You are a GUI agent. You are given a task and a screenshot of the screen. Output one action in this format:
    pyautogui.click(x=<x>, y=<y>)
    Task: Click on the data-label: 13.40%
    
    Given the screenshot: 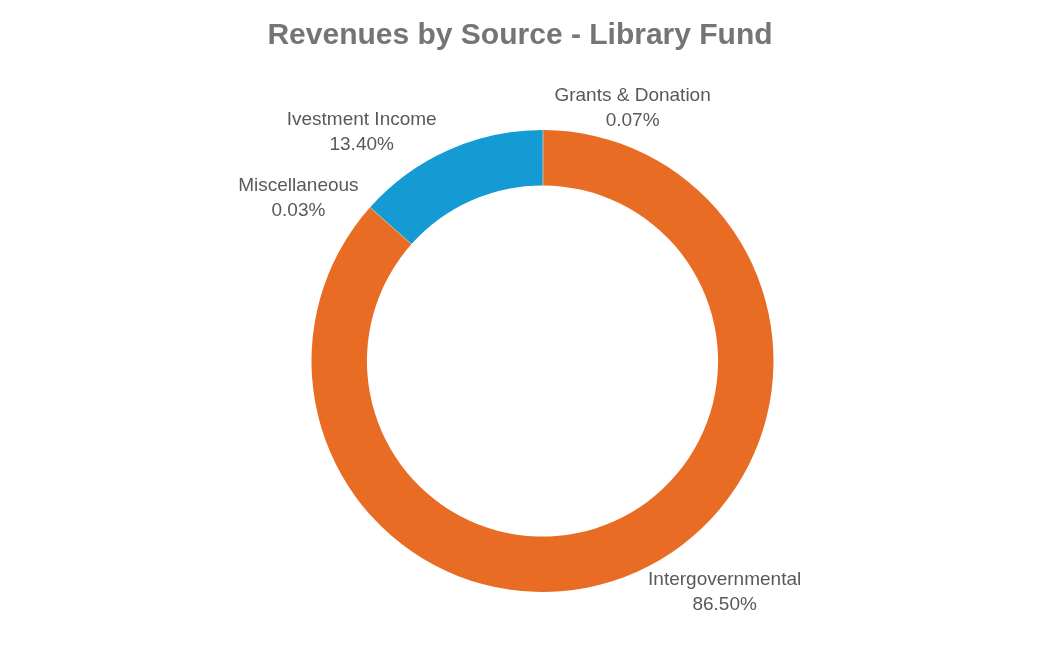 What is the action you would take?
    pyautogui.click(x=362, y=143)
    